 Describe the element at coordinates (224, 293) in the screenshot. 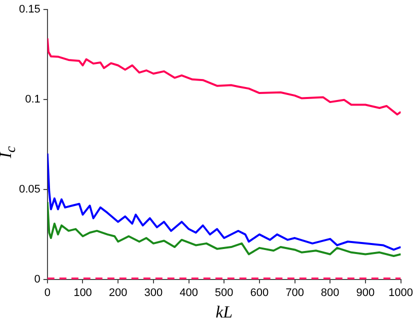

I see `x-tick-label: 500` at that location.